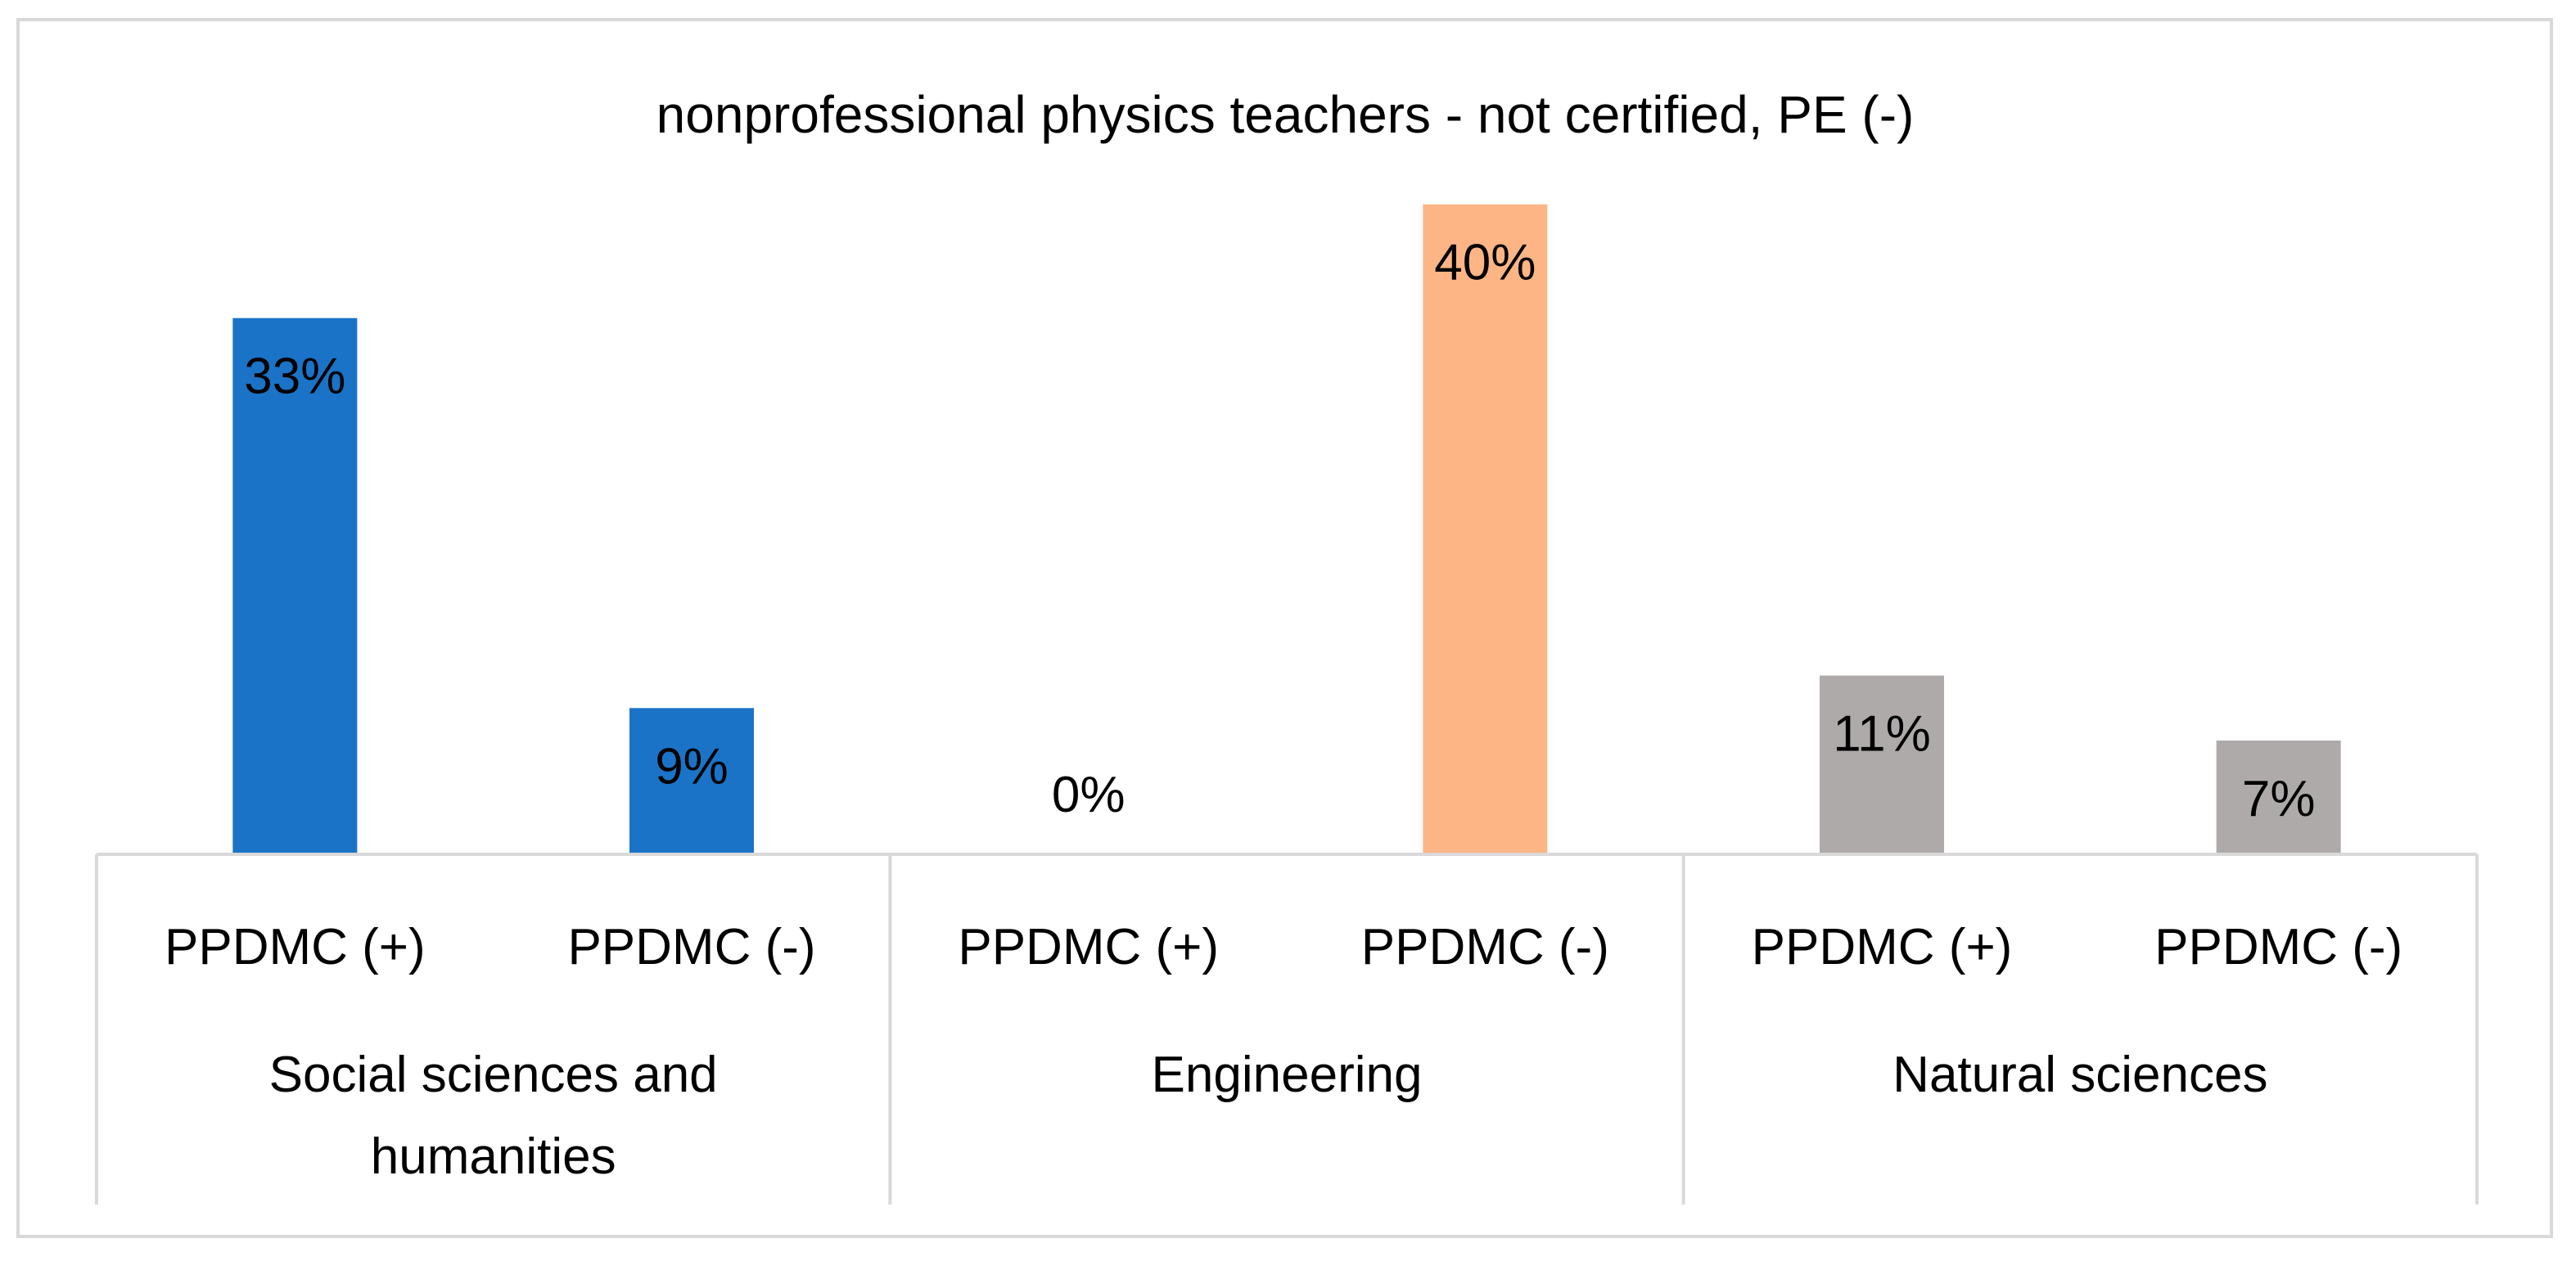  I want to click on data-label: 0%, so click(1089, 795).